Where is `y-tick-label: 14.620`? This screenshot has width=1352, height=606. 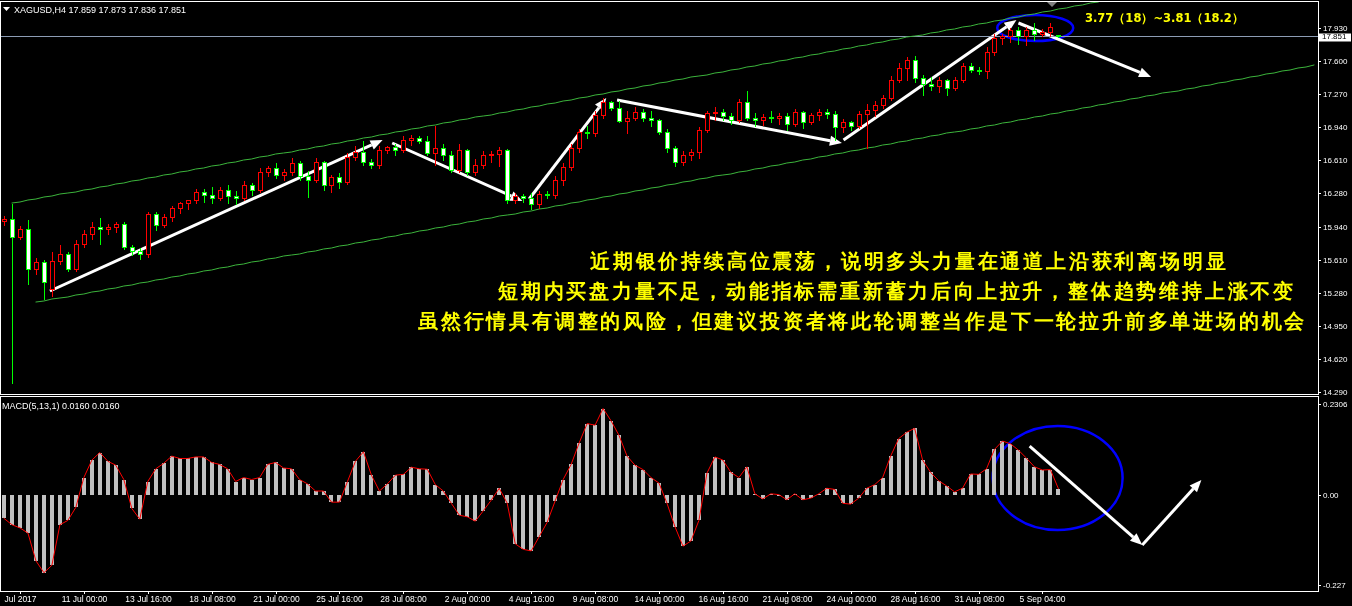
y-tick-label: 14.620 is located at coordinates (1336, 360).